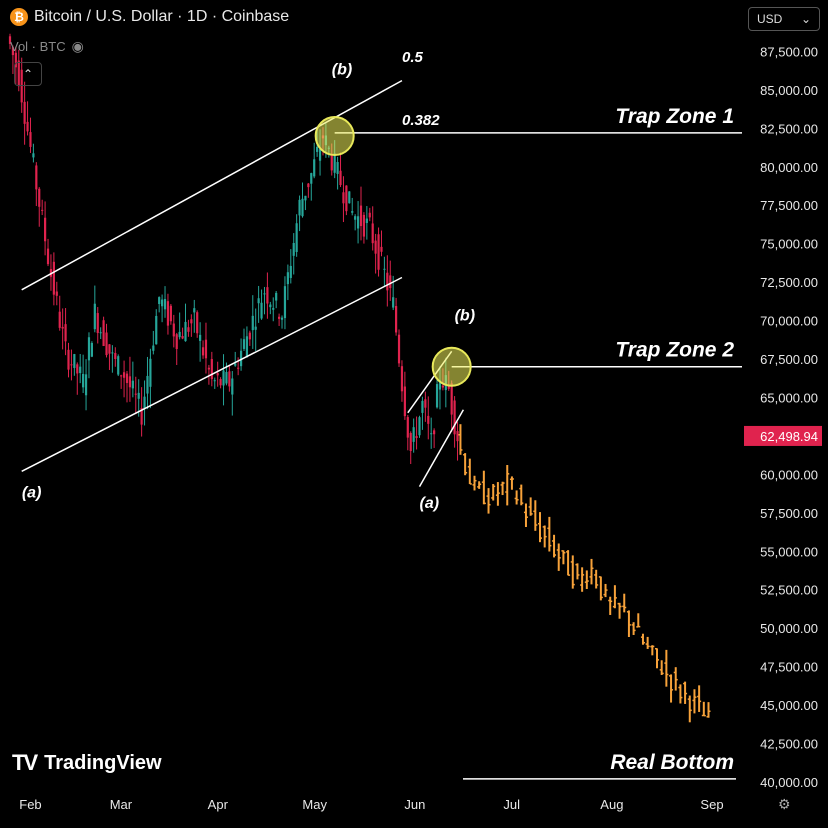  I want to click on zone-label: Real Bottom, so click(672, 762).